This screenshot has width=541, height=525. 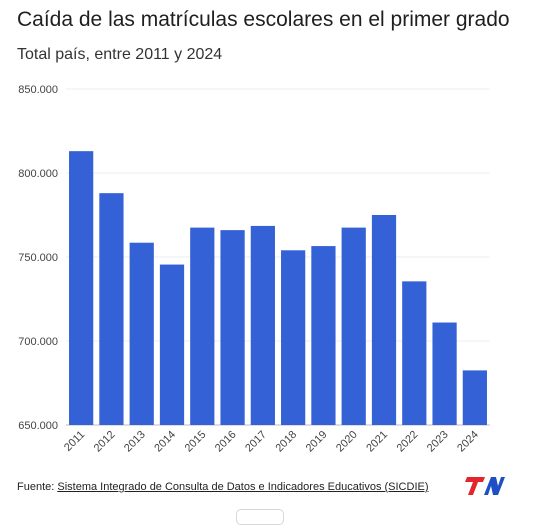 I want to click on bar-2011, so click(x=81, y=288).